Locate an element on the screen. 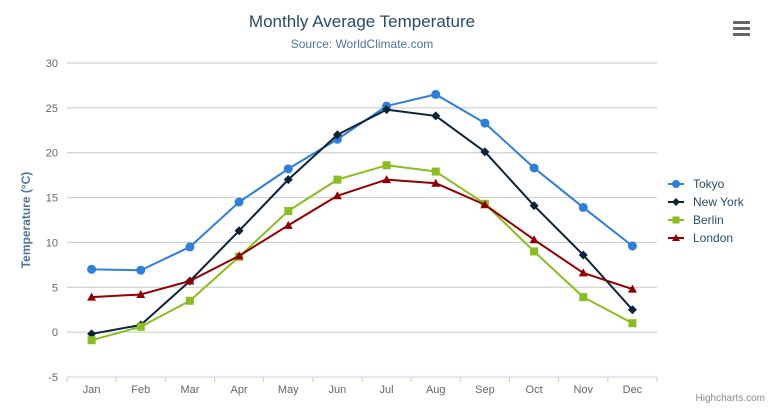 This screenshot has height=416, width=769. legend-label: Berlin is located at coordinates (708, 220).